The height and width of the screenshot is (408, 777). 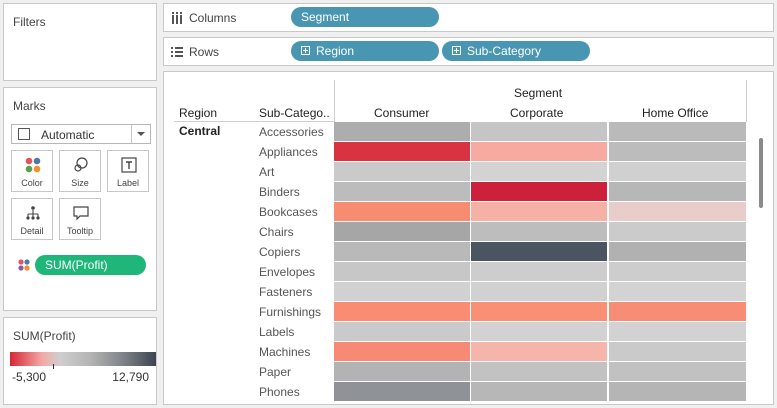 What do you see at coordinates (277, 332) in the screenshot?
I see `row-label-labels: Labels` at bounding box center [277, 332].